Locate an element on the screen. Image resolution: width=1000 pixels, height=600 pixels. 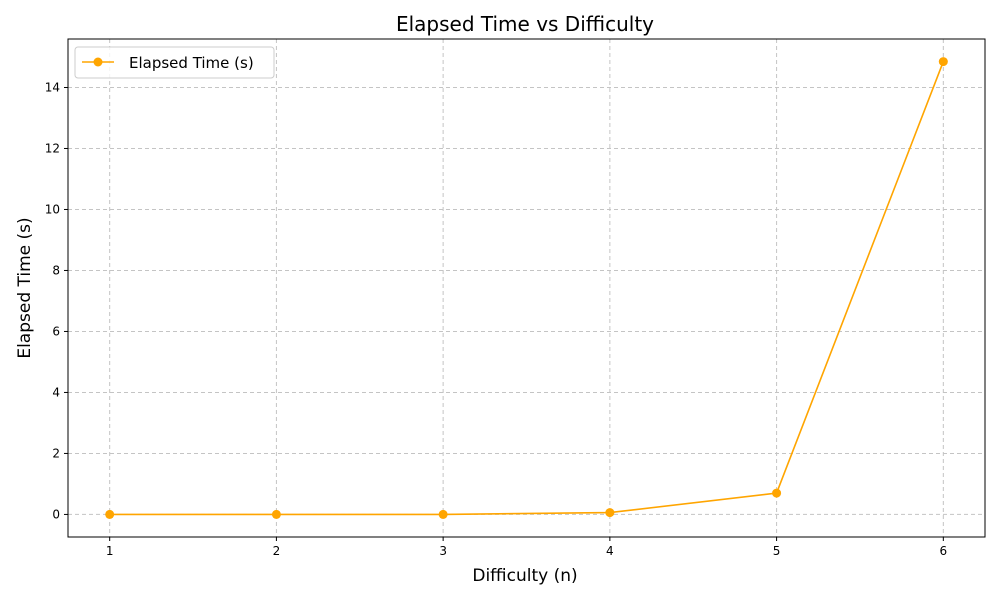
y-tick-label: 8 is located at coordinates (56, 270).